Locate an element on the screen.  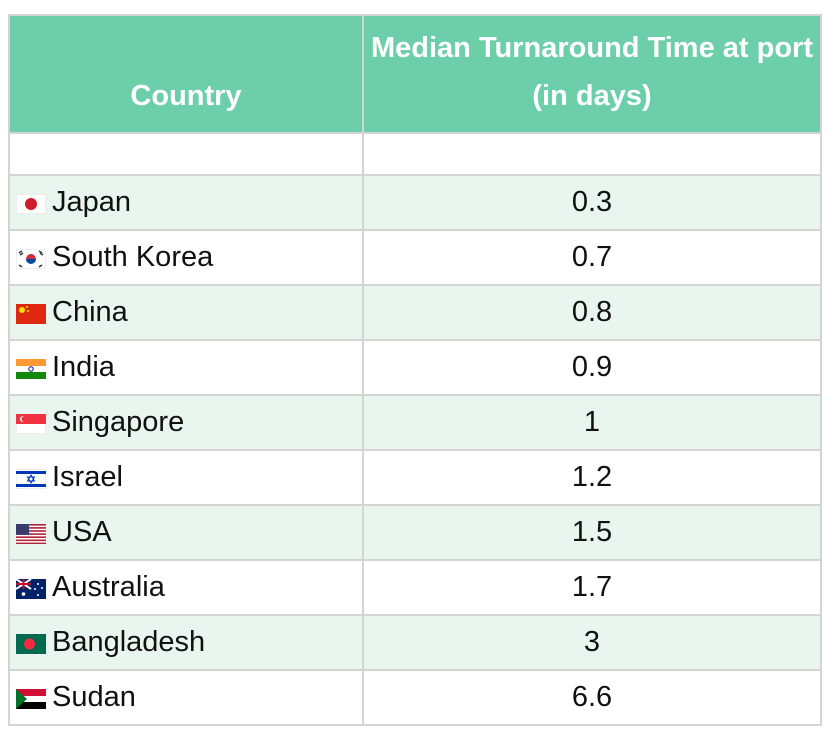
value-cell: 3 is located at coordinates (592, 642).